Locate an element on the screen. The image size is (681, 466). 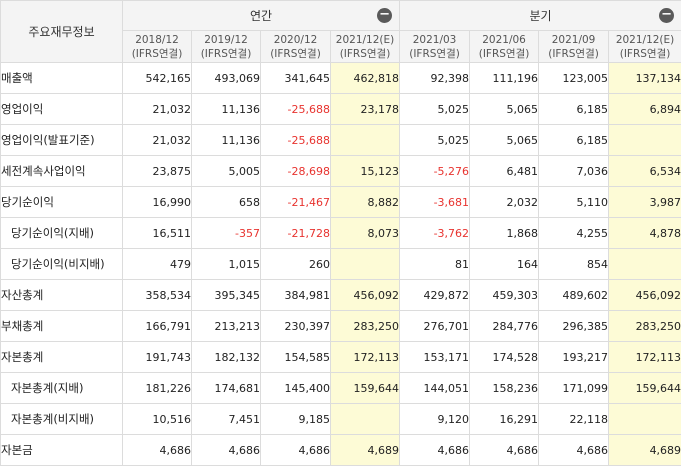
row-label: 당기순이익(지배) is located at coordinates (61, 233).